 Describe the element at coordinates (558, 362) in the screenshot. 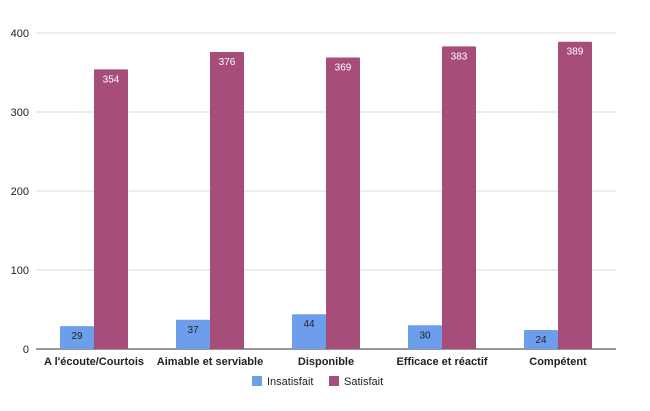

I see `x-category-label: Compétent` at that location.